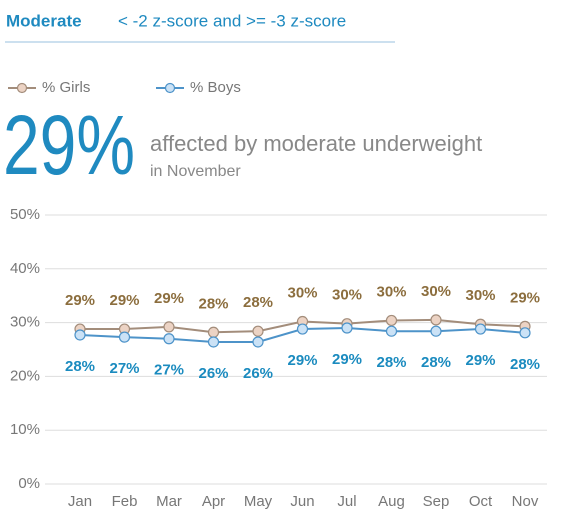 The width and height of the screenshot is (572, 515). Describe the element at coordinates (195, 171) in the screenshot. I see `headline-note: in November` at that location.